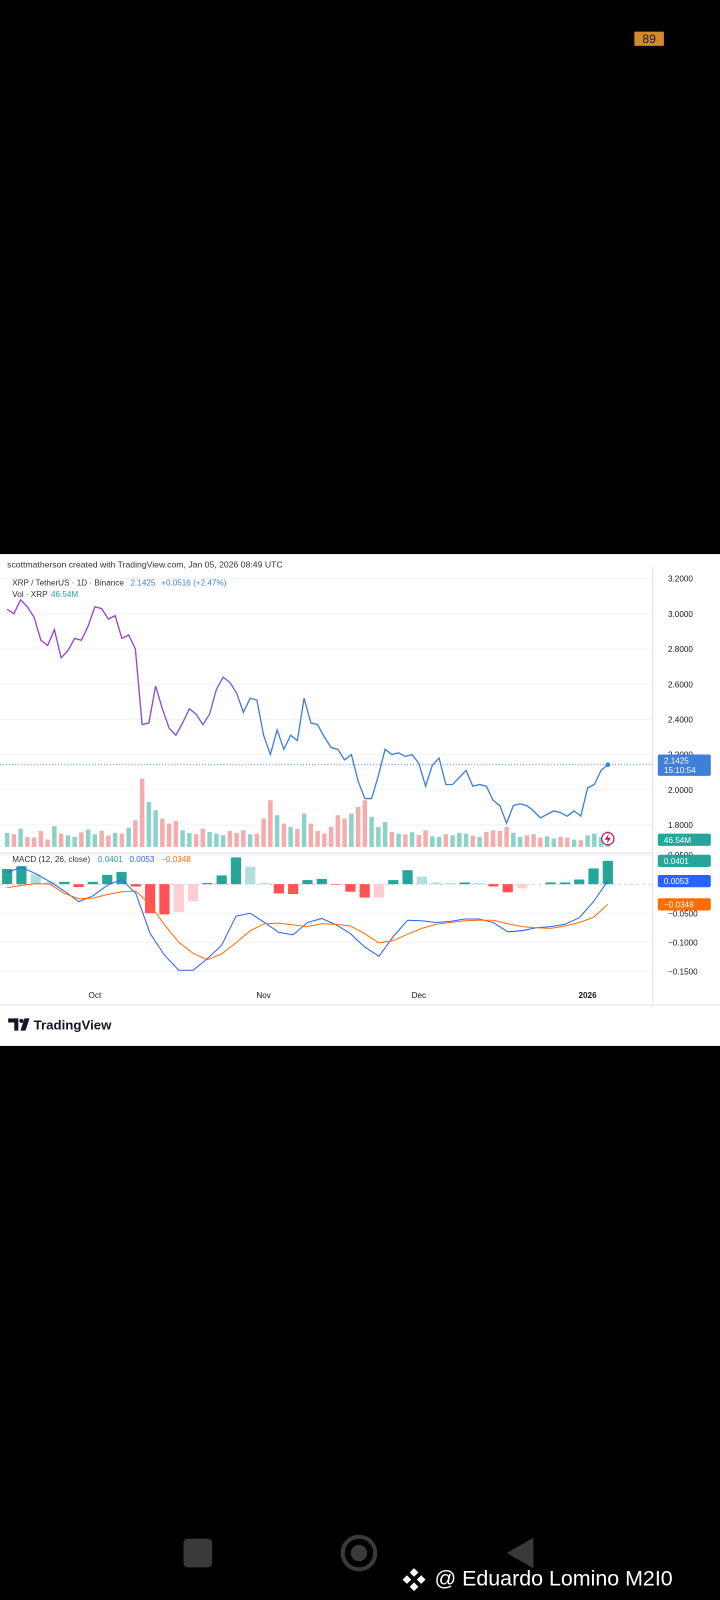 The image size is (720, 1600). I want to click on status-badge-text: 89, so click(649, 39).